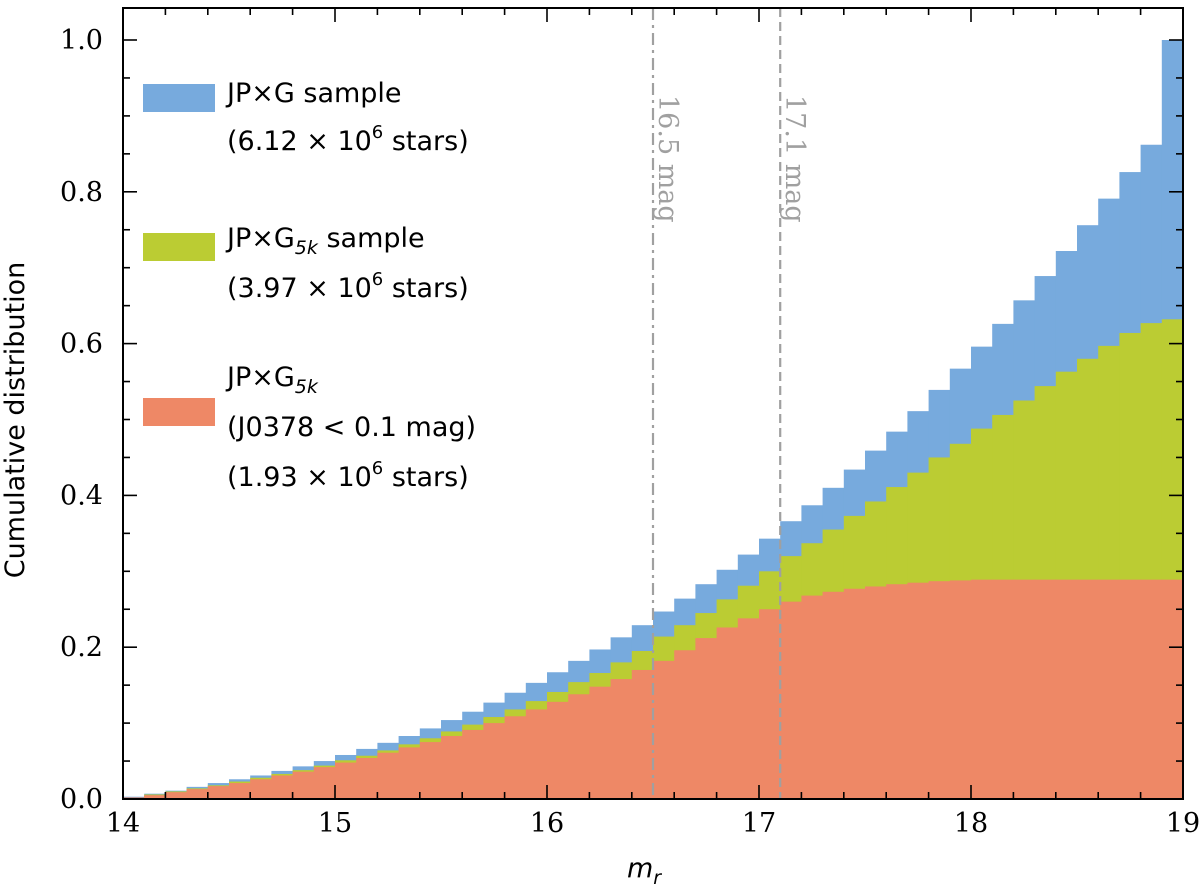  What do you see at coordinates (547, 823) in the screenshot?
I see `x-tick-label: 16` at bounding box center [547, 823].